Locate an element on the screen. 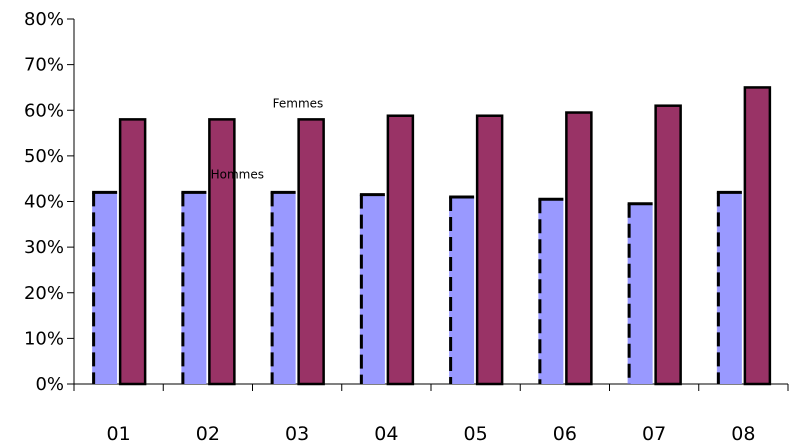 The height and width of the screenshot is (443, 789). annotation-femmes: Femmes is located at coordinates (298, 103).